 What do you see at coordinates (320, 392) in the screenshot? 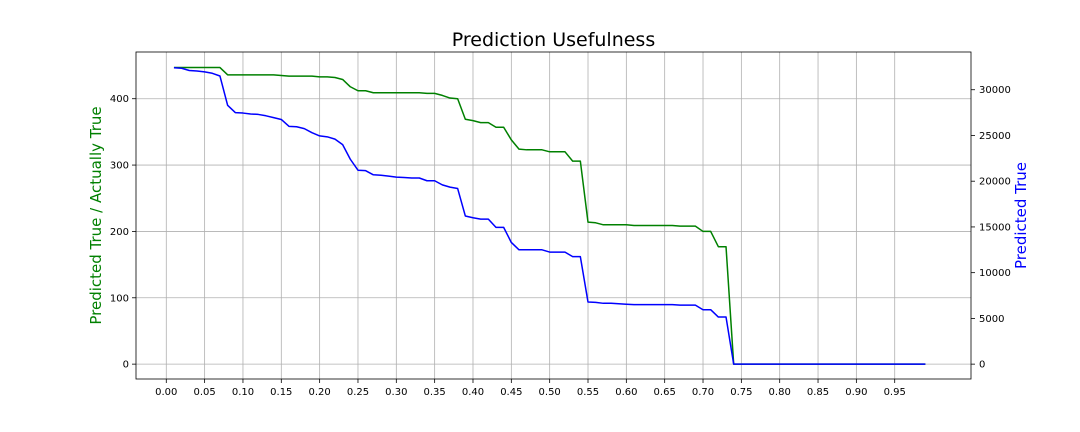
I see `x-tick-label: 0.20` at bounding box center [320, 392].